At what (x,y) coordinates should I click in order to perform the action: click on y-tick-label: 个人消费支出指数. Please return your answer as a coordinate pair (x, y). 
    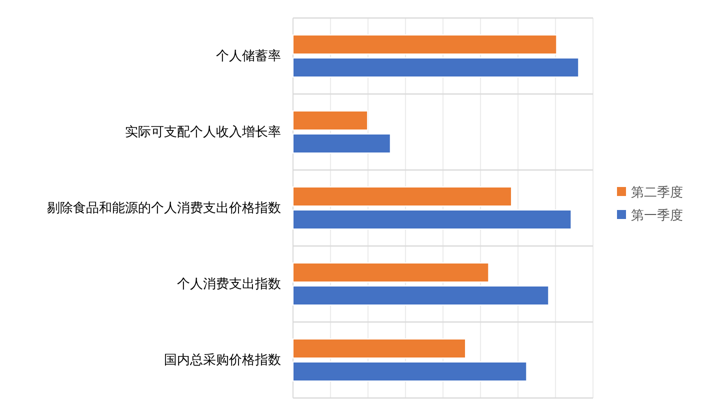
    Looking at the image, I should click on (229, 284).